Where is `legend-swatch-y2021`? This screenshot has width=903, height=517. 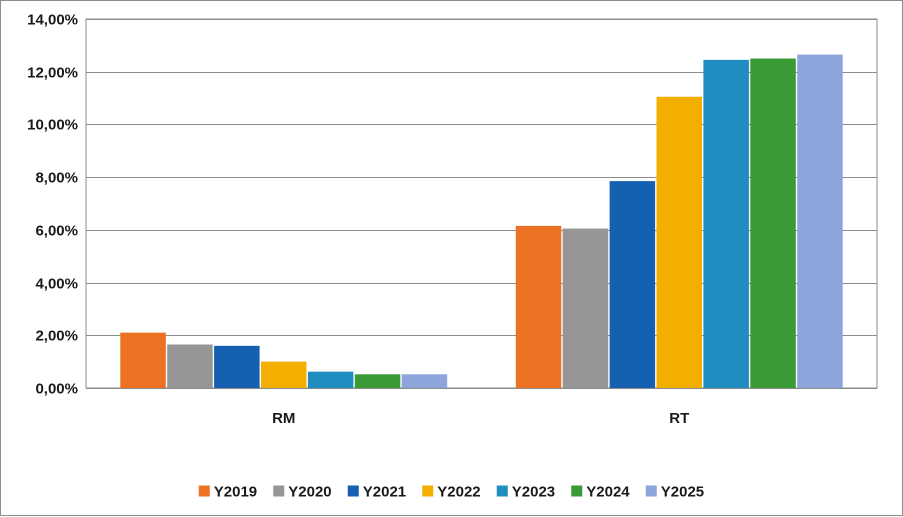
legend-swatch-y2021 is located at coordinates (353, 491).